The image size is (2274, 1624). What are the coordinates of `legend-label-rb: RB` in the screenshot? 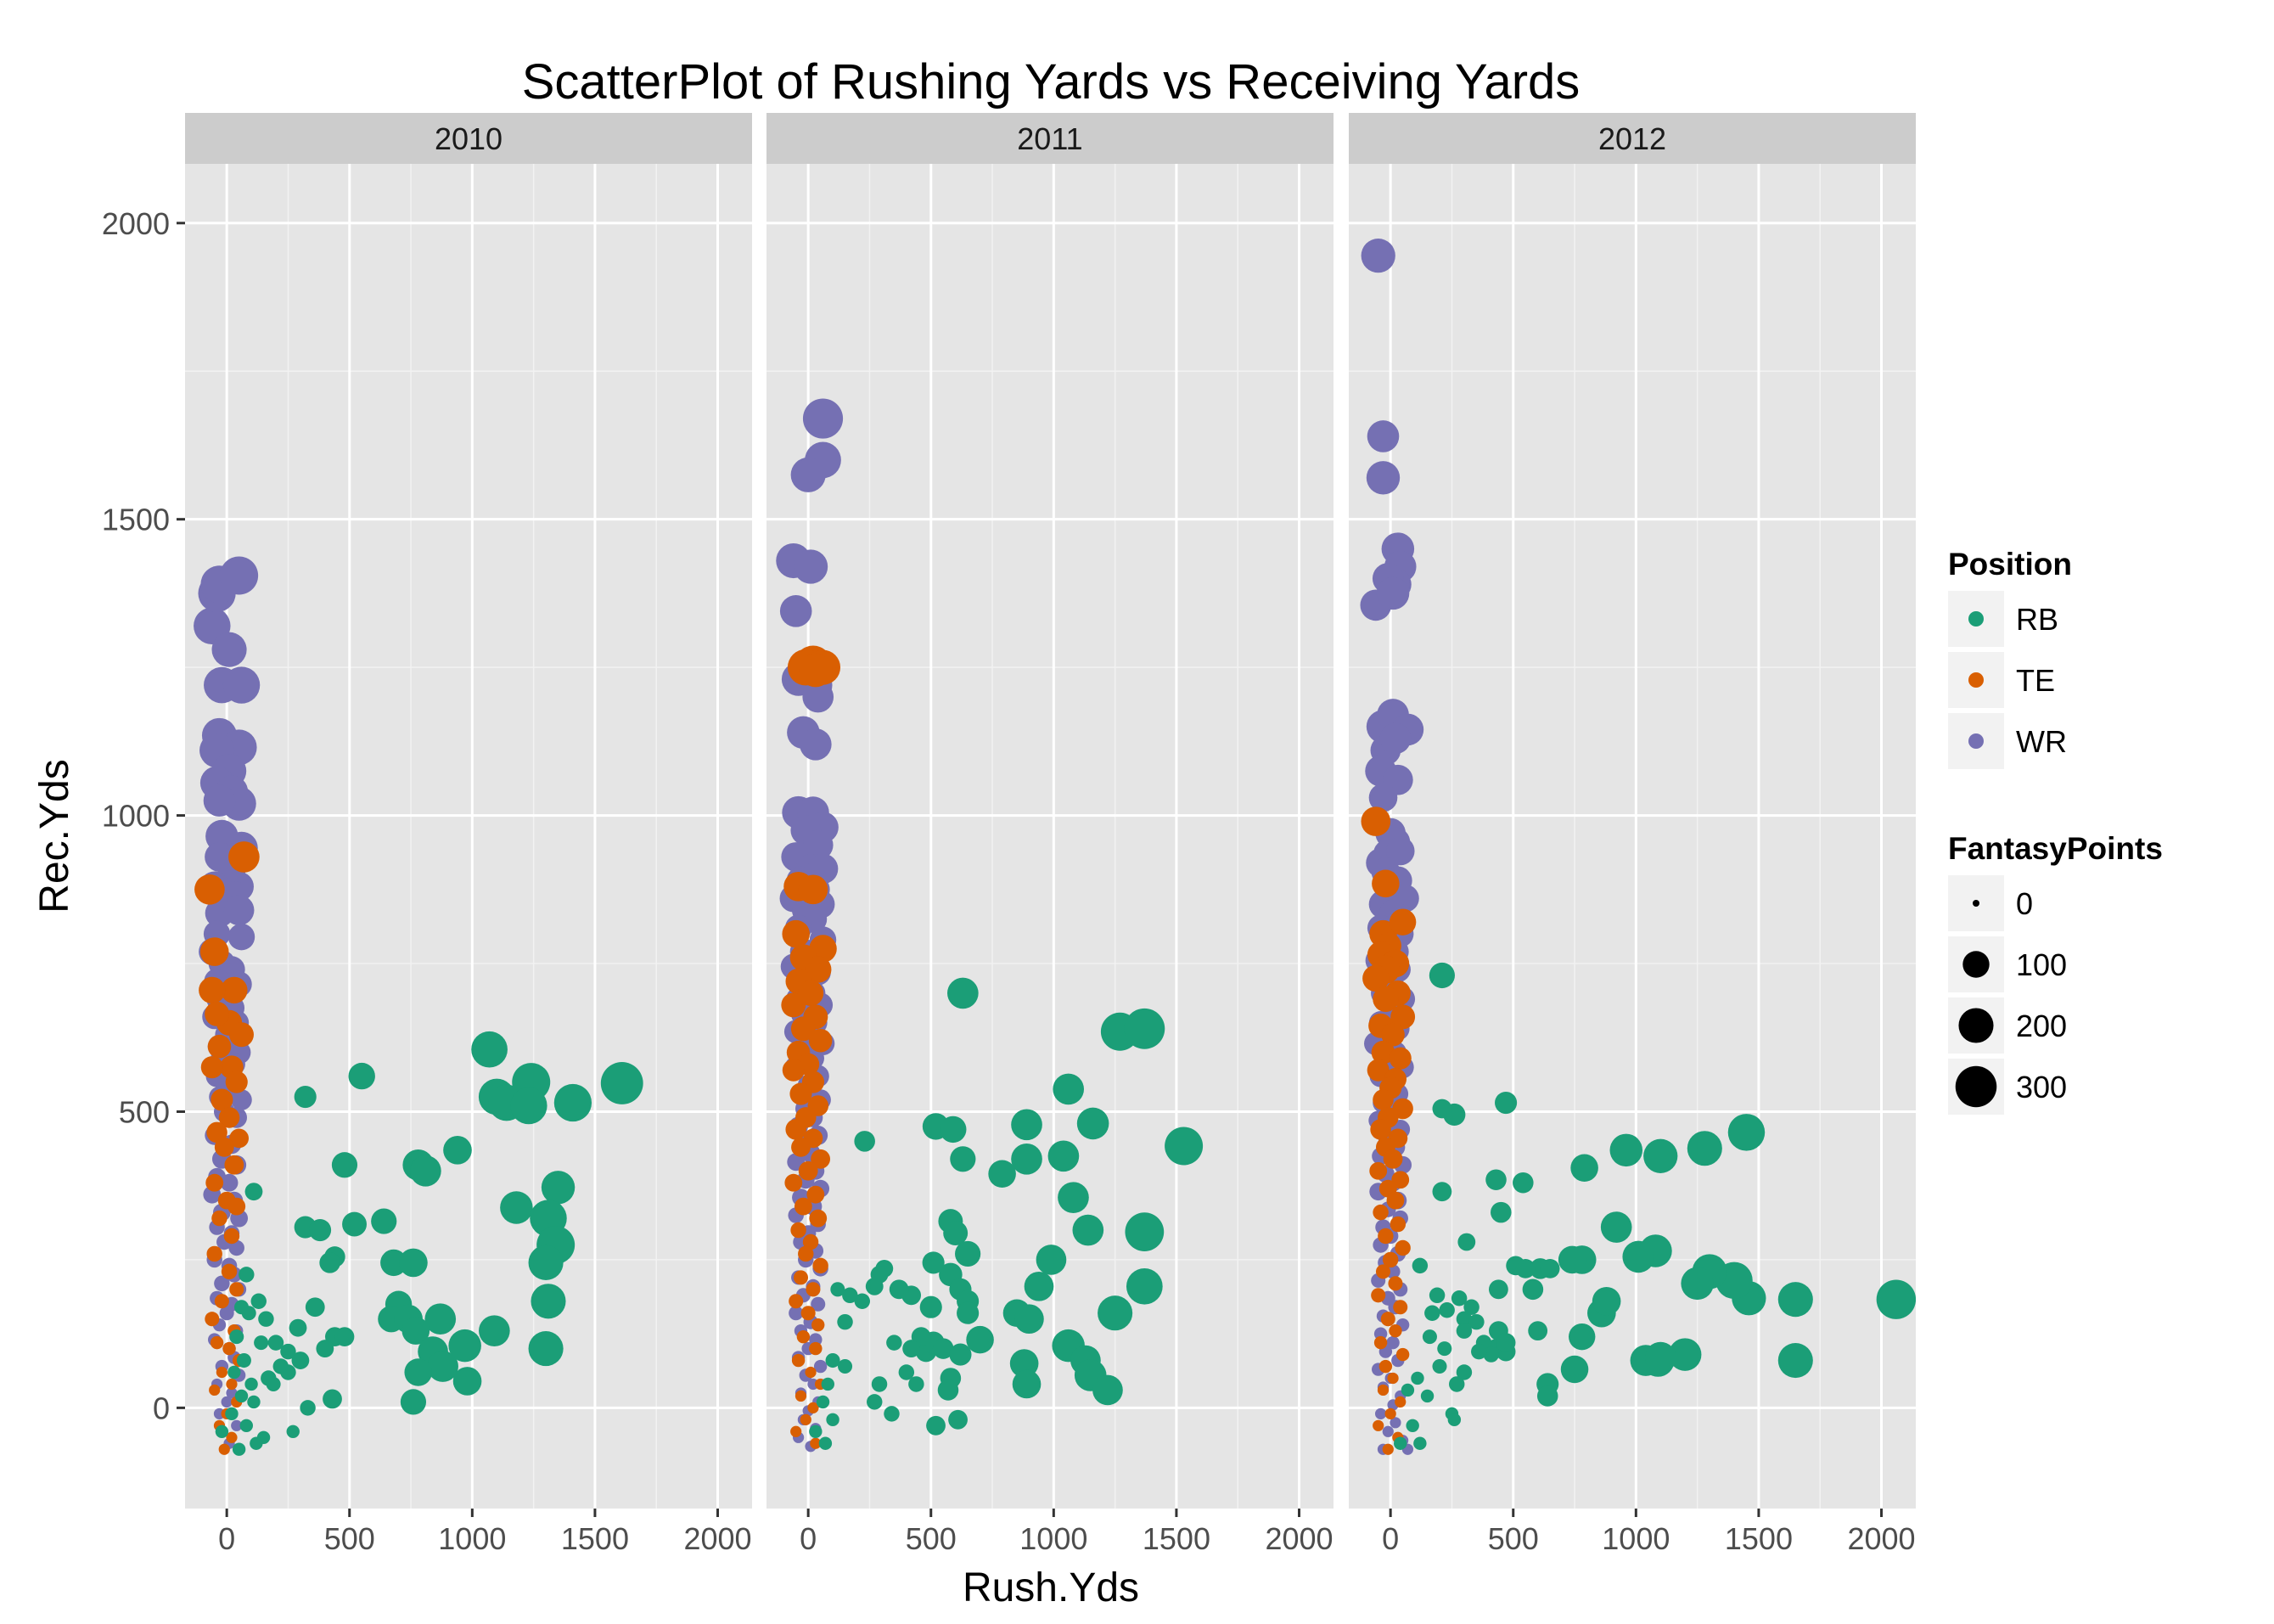 It's located at (2037, 619).